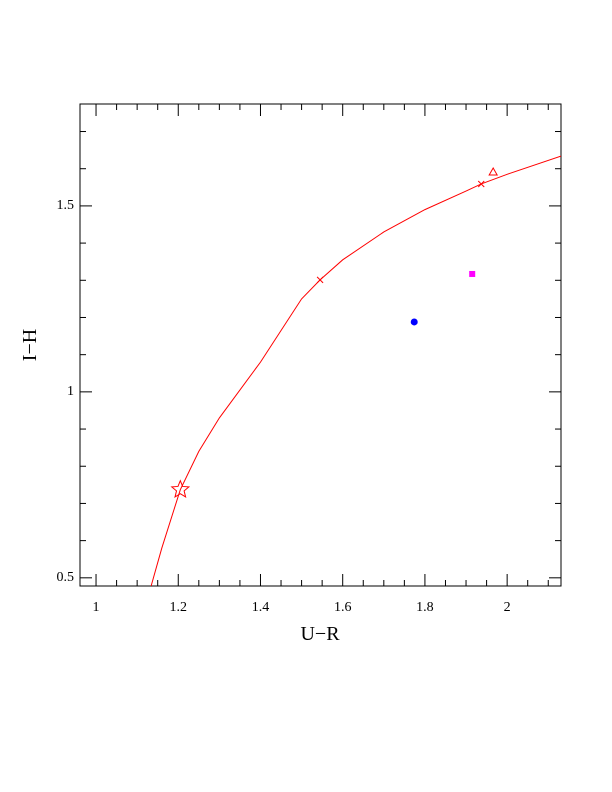 Image resolution: width=612 pixels, height=792 pixels. I want to click on triangle-marker, so click(493, 171).